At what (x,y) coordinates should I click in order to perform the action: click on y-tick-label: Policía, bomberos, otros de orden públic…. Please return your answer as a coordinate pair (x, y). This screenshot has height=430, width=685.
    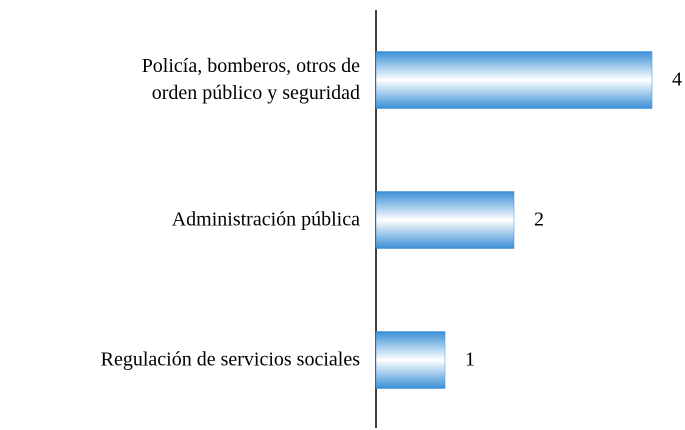
    Looking at the image, I should click on (250, 79).